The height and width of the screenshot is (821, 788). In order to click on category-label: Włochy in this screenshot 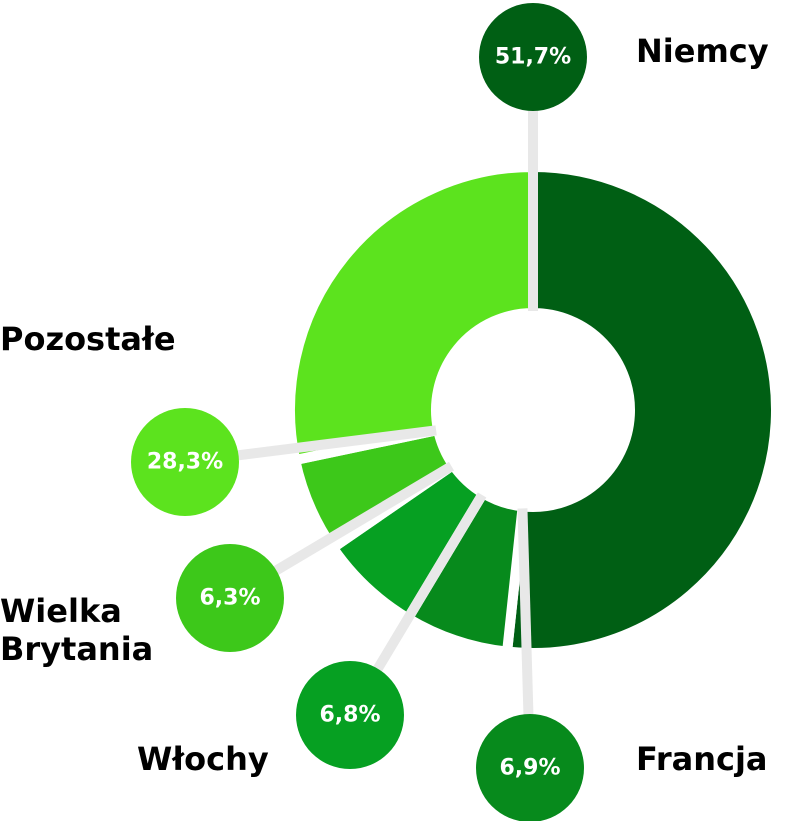, I will do `click(203, 759)`.